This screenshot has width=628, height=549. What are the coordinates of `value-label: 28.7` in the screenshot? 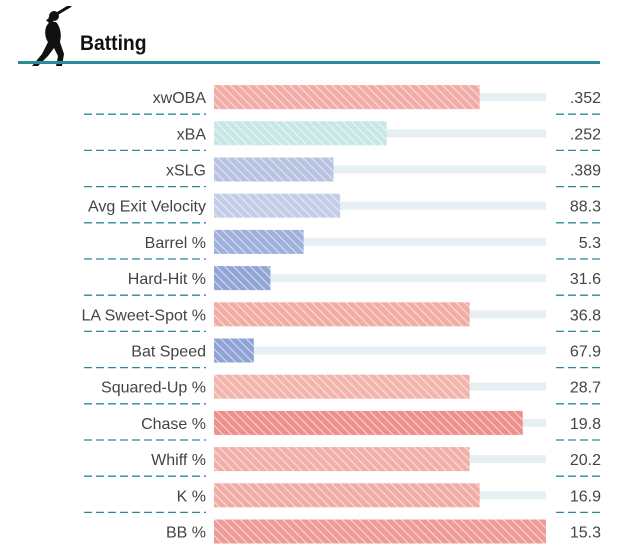 It's located at (585, 388).